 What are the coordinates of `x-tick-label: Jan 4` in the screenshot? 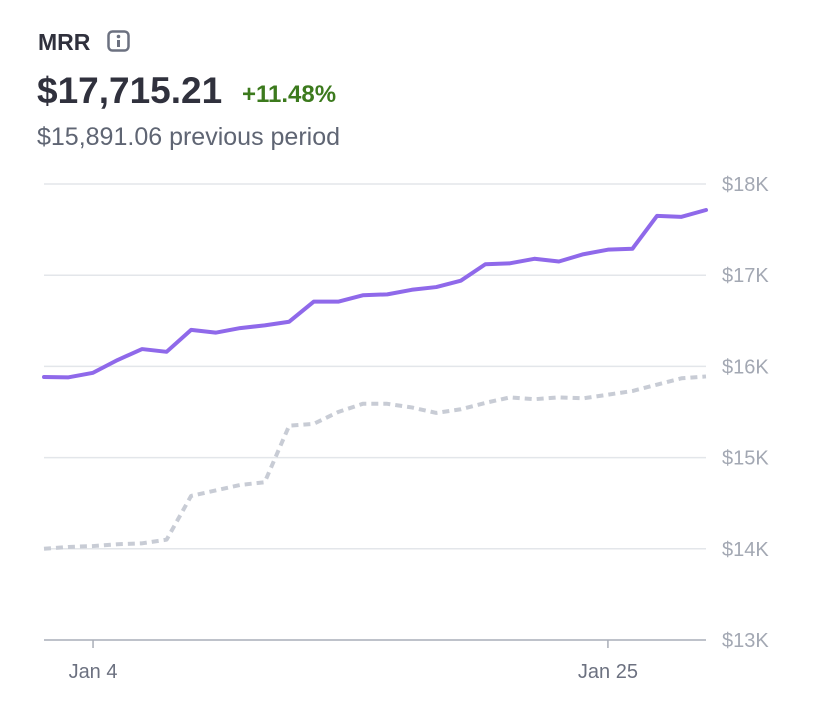 It's located at (93, 672).